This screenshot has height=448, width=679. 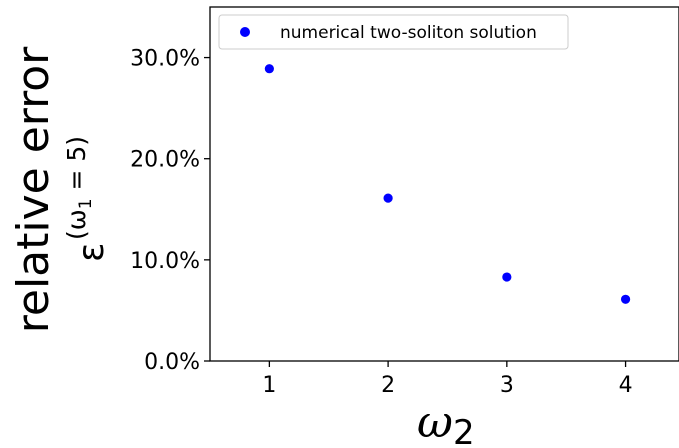 What do you see at coordinates (165, 261) in the screenshot?
I see `y-tick-label: 10.0%` at bounding box center [165, 261].